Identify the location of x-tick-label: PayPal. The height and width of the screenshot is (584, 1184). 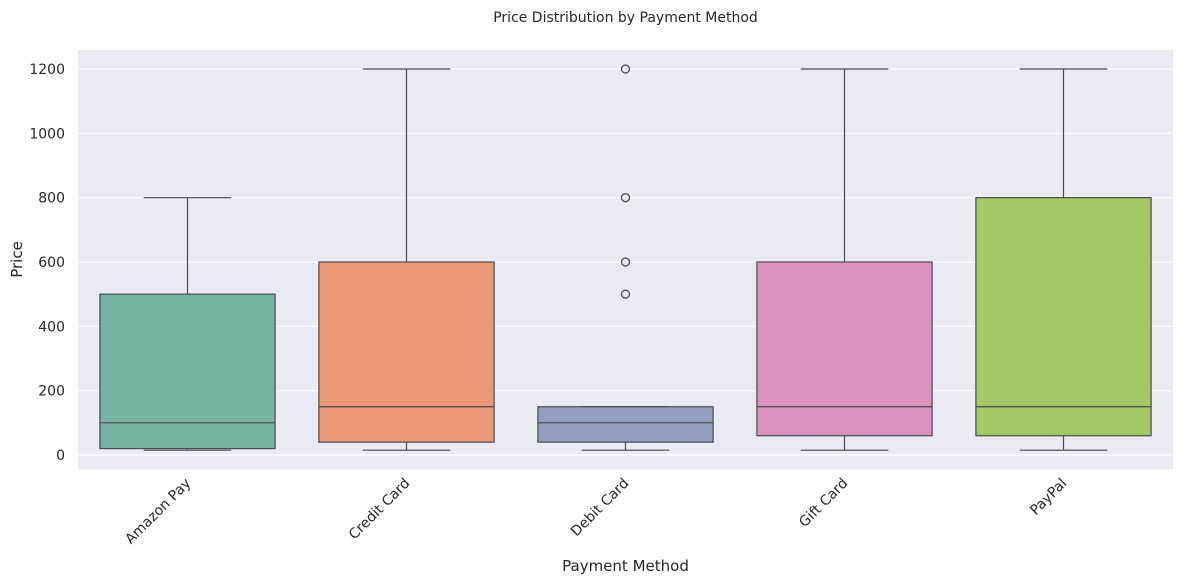
(1048, 497).